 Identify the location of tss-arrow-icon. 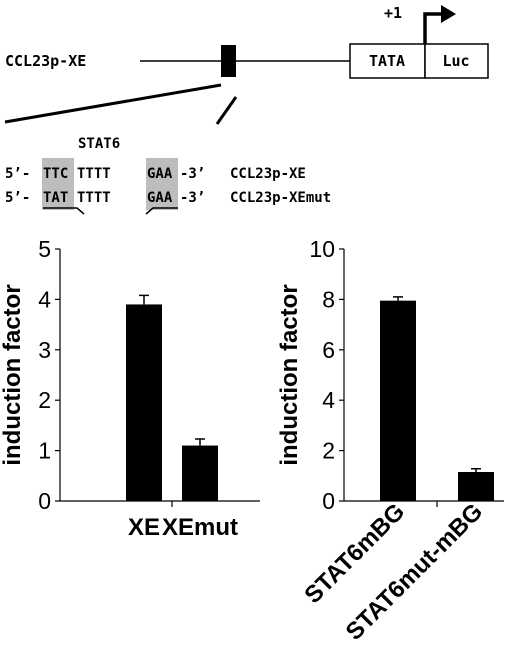
(432, 28).